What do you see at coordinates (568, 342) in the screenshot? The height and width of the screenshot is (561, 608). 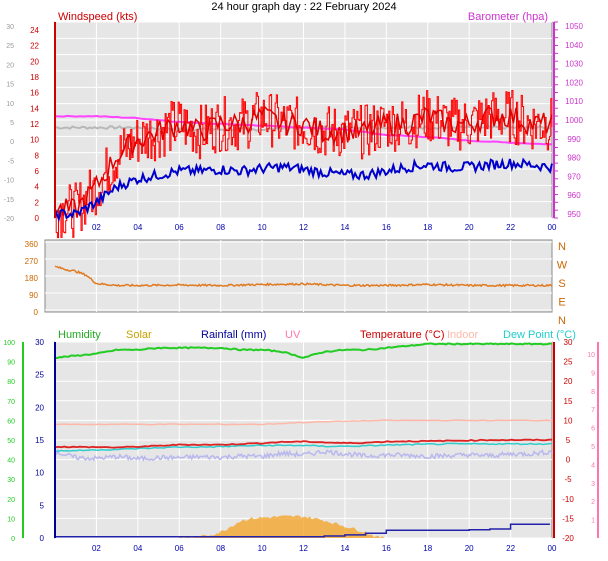 I see `tick-temp: 30` at bounding box center [568, 342].